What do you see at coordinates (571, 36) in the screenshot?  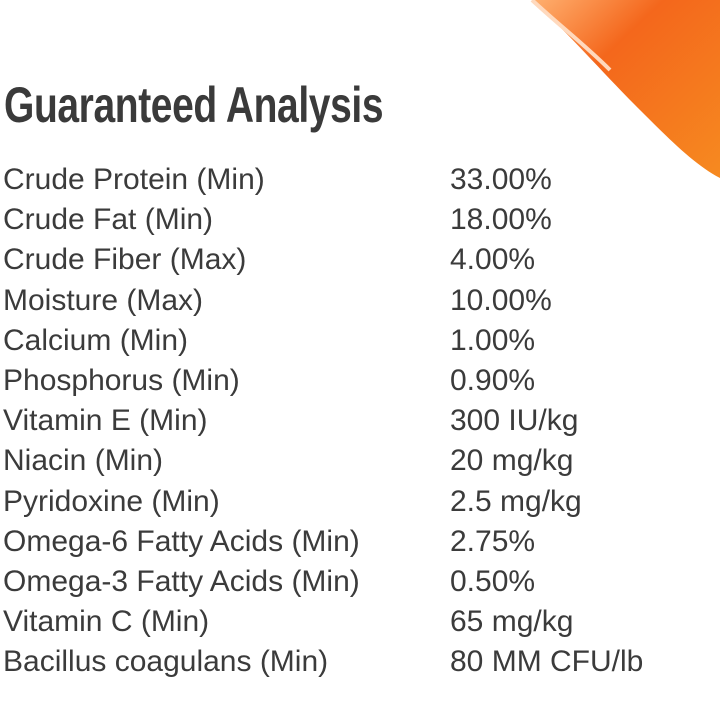 I see `swoosh-highlight` at bounding box center [571, 36].